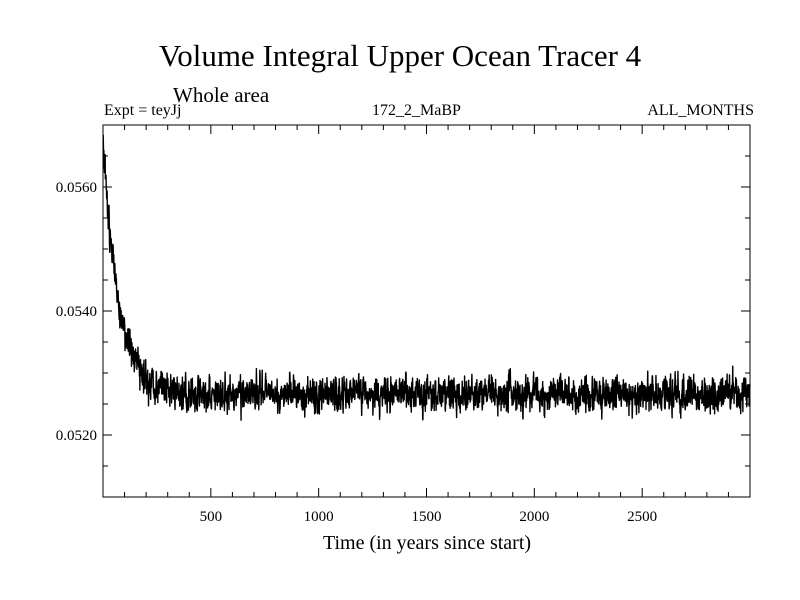  I want to click on x-tick-label: 1500, so click(427, 517).